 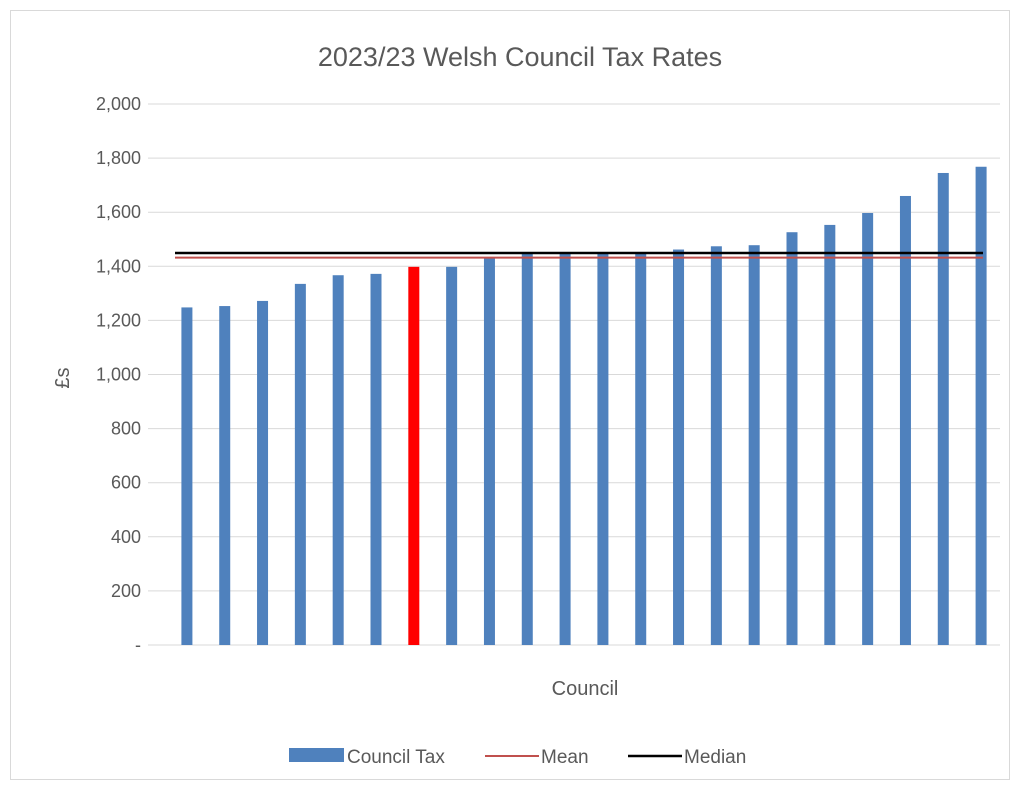 I want to click on y-tick-label: -, so click(x=138, y=645).